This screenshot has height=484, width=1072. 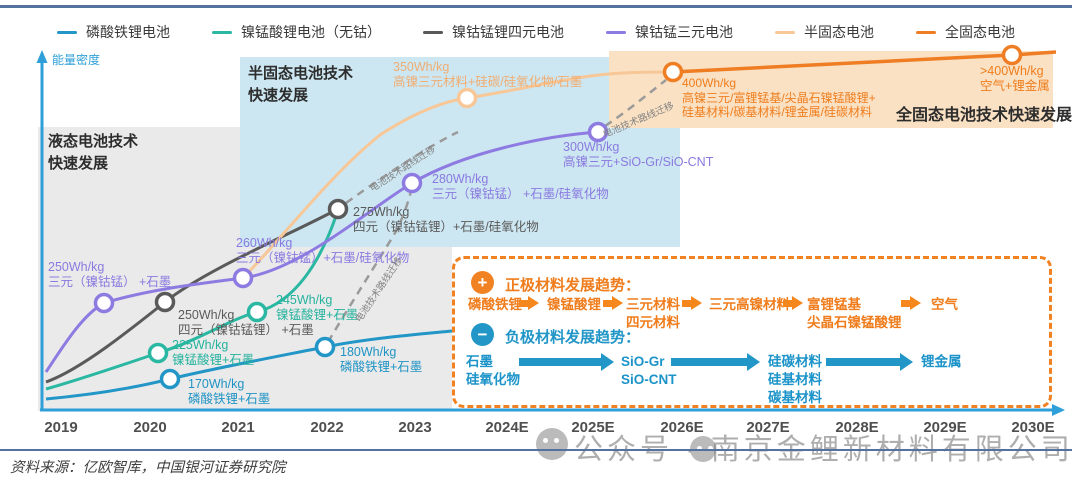 What do you see at coordinates (684, 32) in the screenshot?
I see `legend-label: 镍钴锰三元电池` at bounding box center [684, 32].